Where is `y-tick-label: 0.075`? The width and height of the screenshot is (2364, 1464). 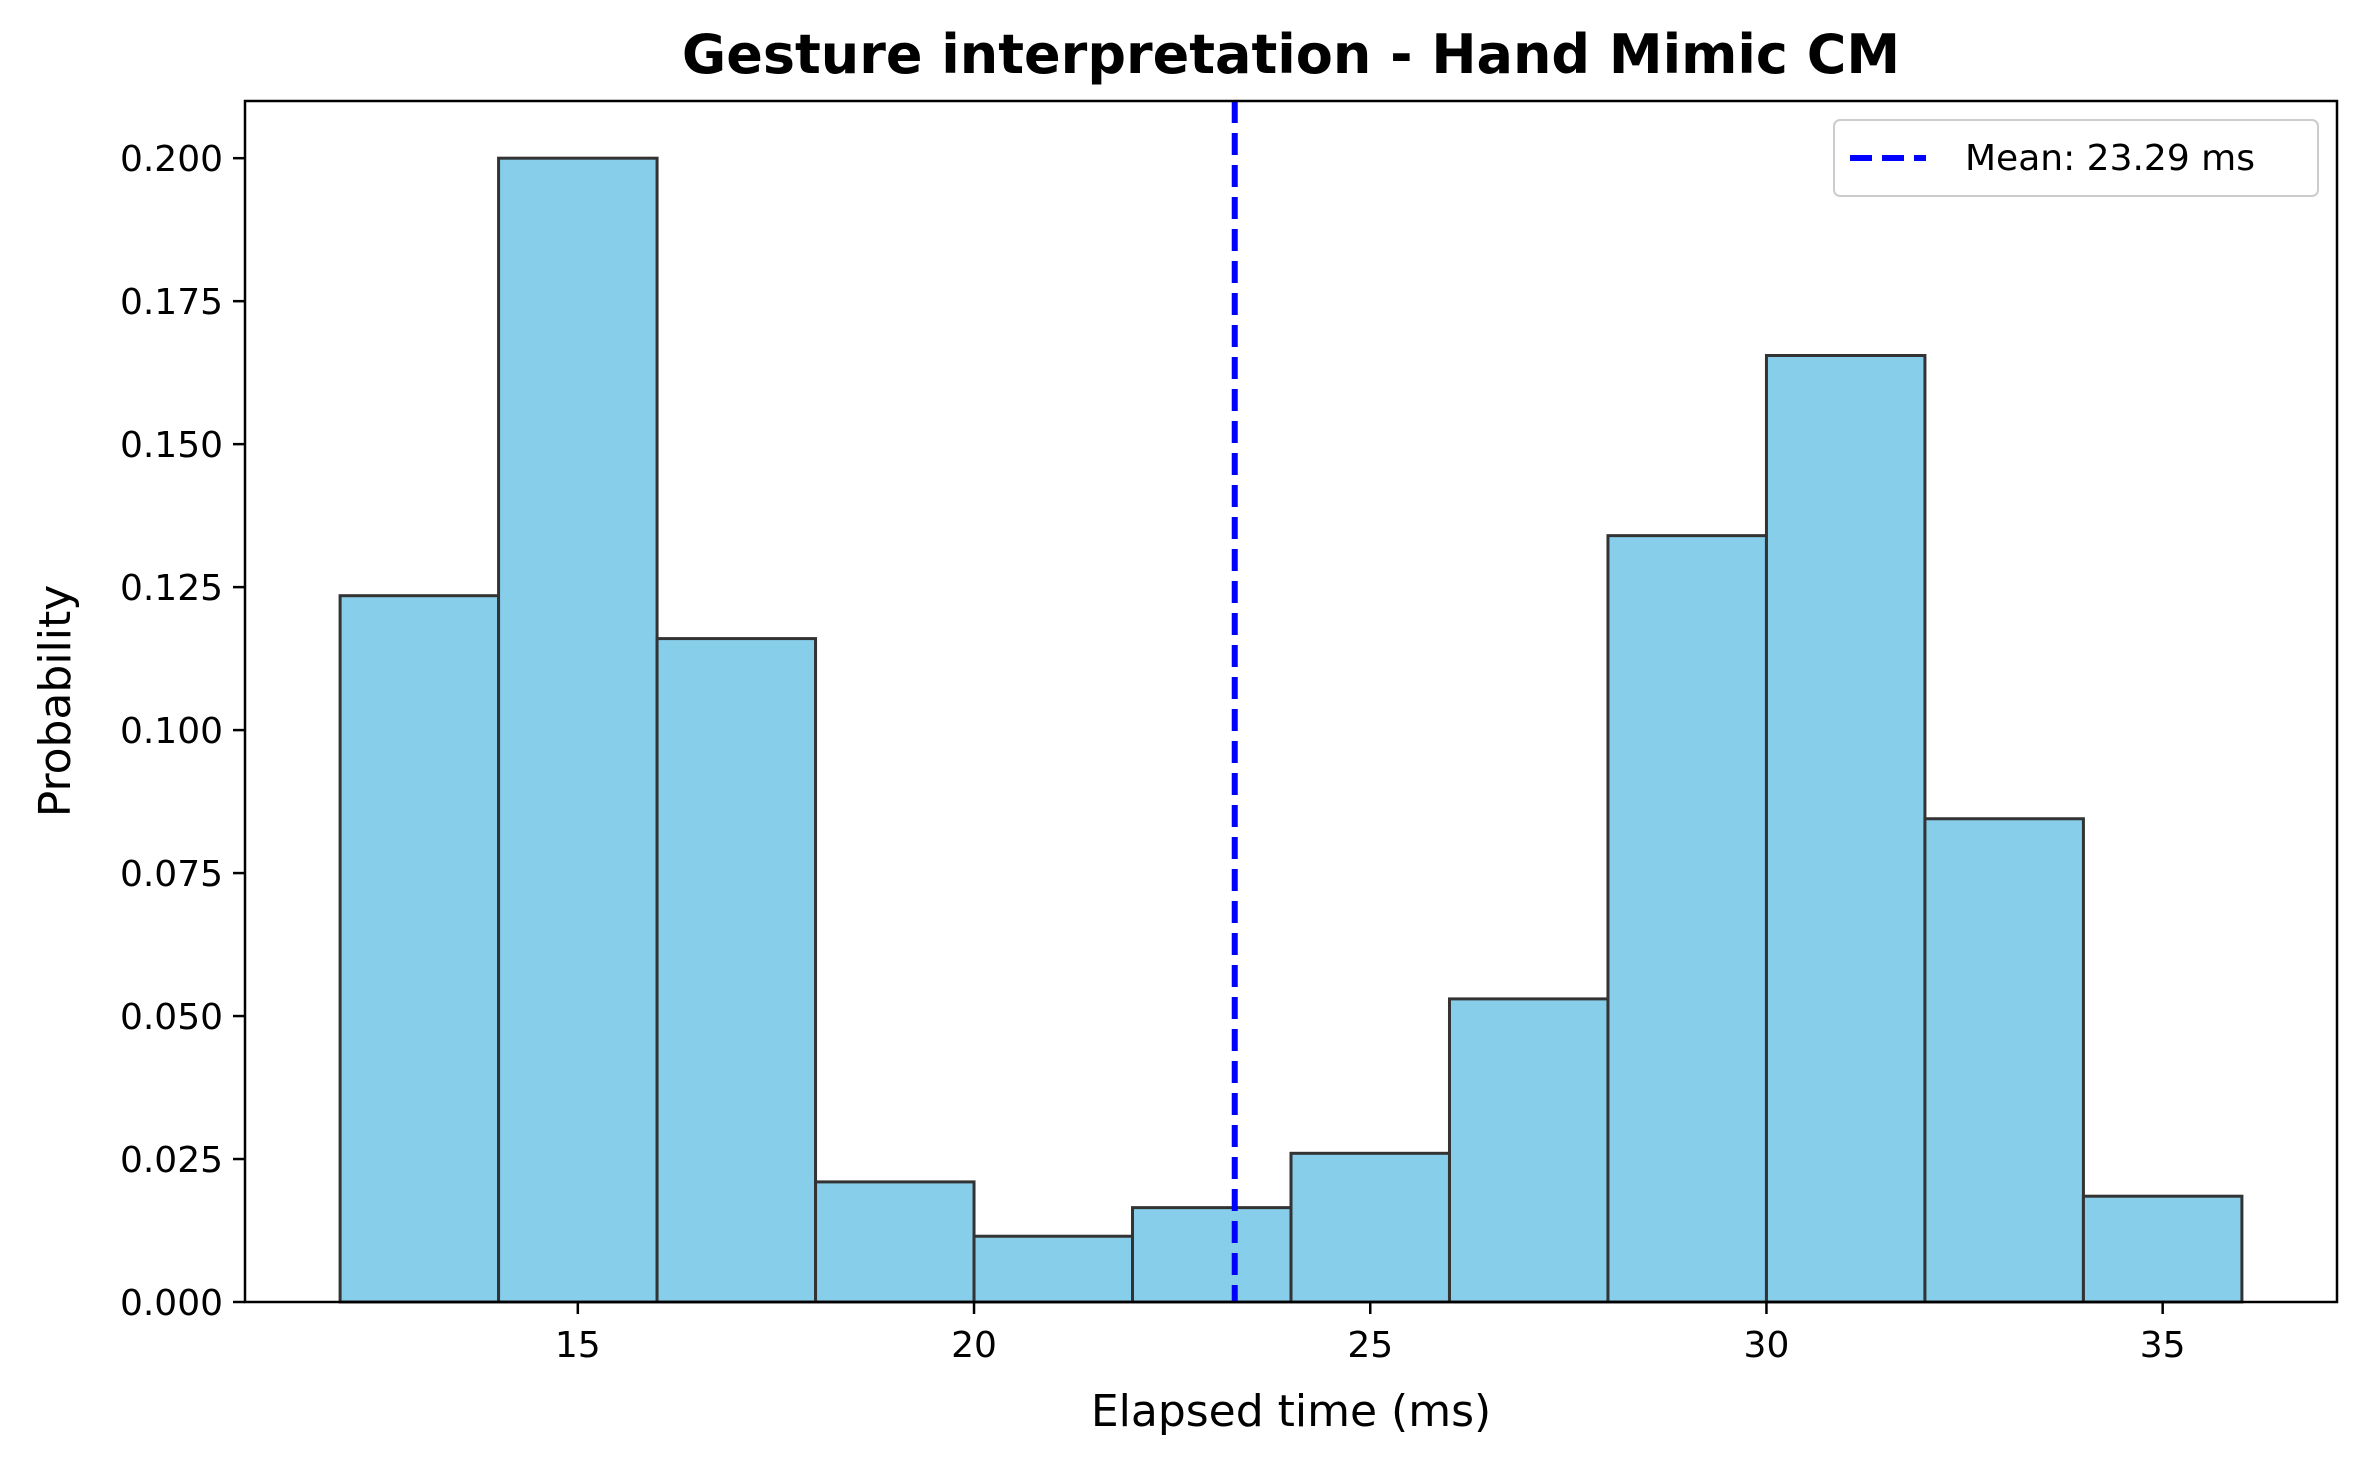 y-tick-label: 0.075 is located at coordinates (171, 874).